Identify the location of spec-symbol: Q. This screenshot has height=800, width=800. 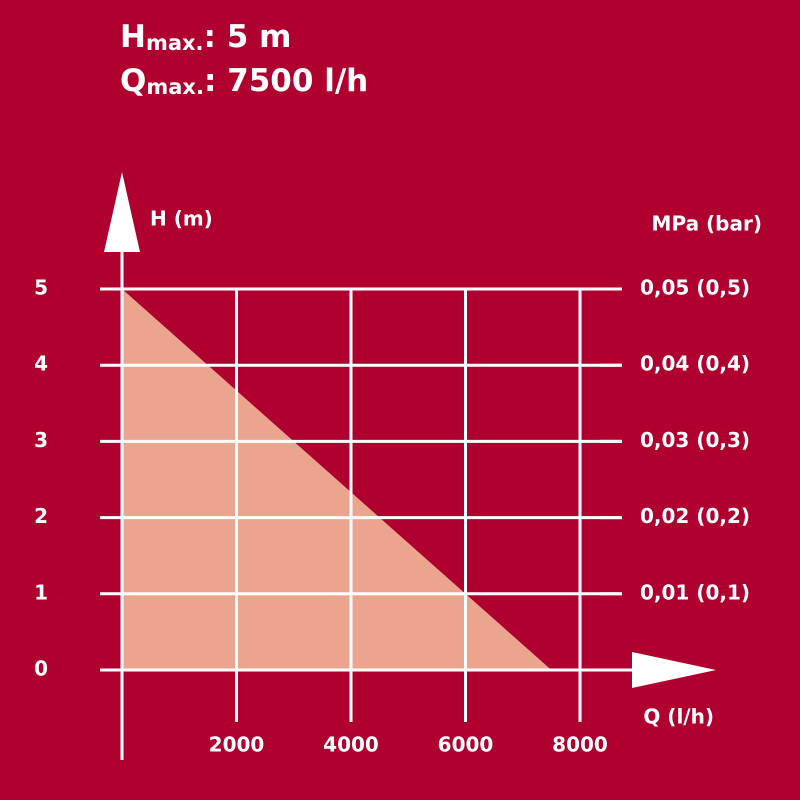
(133, 81).